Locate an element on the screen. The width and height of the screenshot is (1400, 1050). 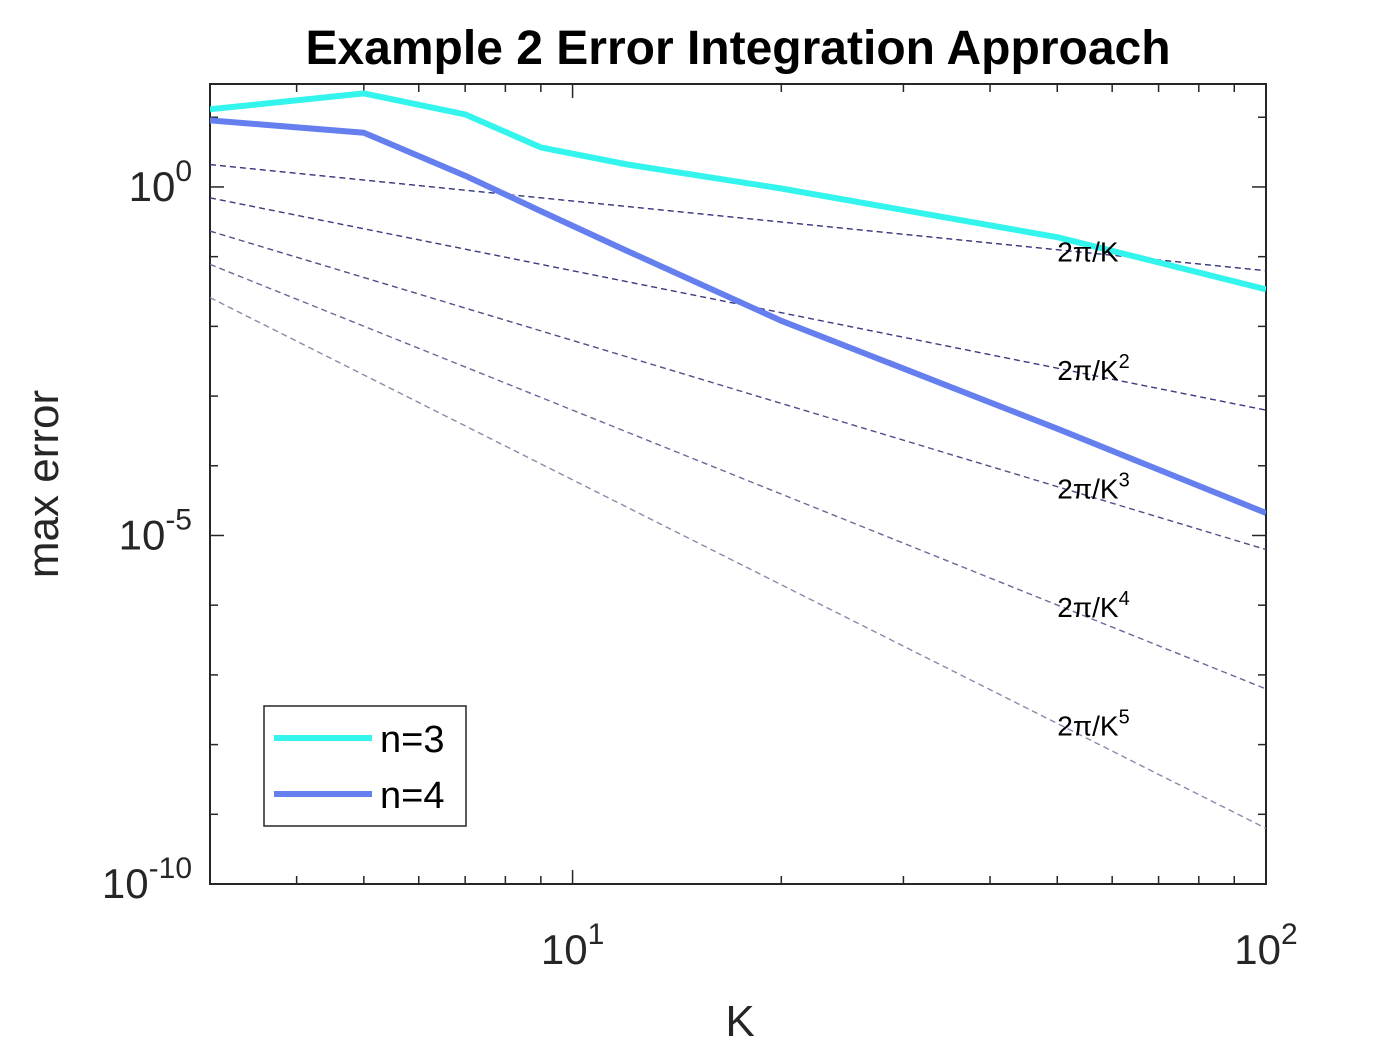
y-tick-label: 10⁰ is located at coordinates (160, 182).